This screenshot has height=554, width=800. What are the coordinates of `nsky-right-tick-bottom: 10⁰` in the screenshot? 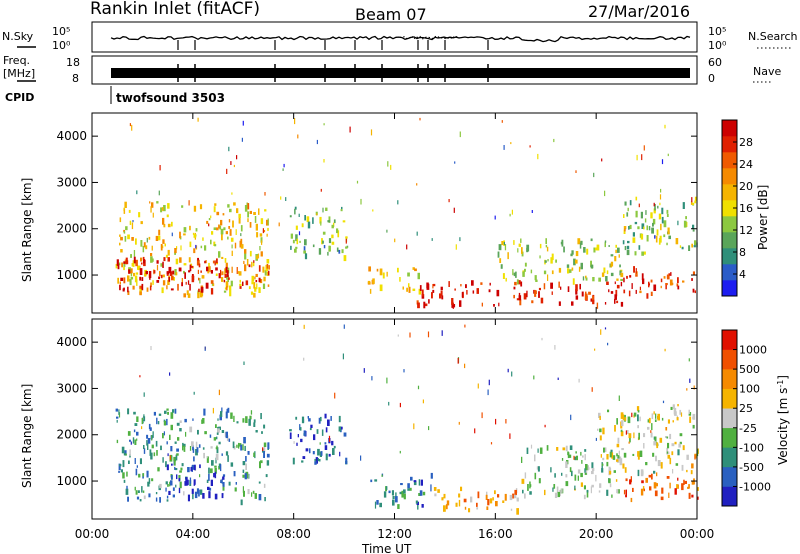 It's located at (717, 45).